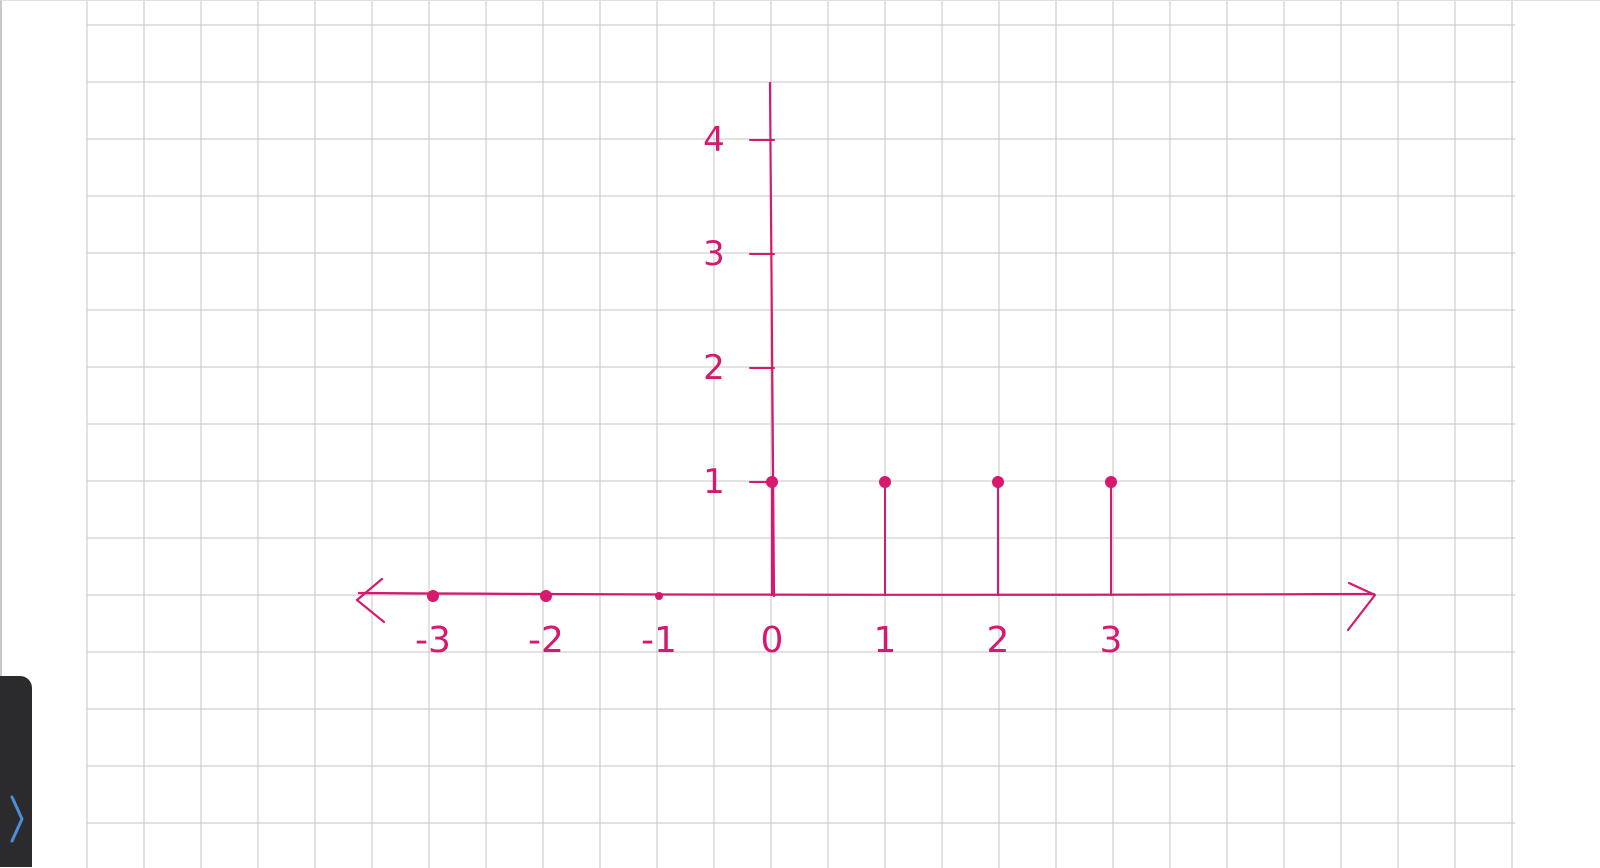 This screenshot has width=1600, height=868. Describe the element at coordinates (1111, 640) in the screenshot. I see `x-tick-label: 3` at that location.